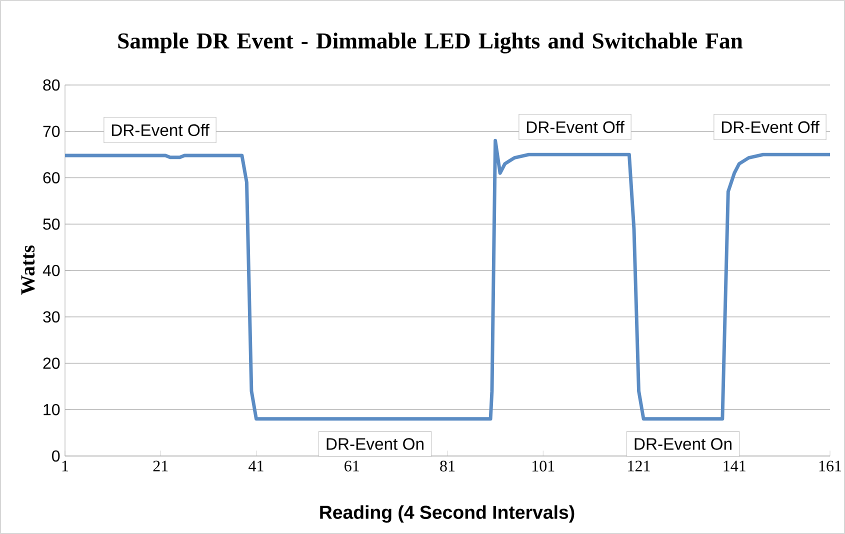 The height and width of the screenshot is (534, 845). Describe the element at coordinates (51, 270) in the screenshot. I see `y-tick-label: 40` at that location.